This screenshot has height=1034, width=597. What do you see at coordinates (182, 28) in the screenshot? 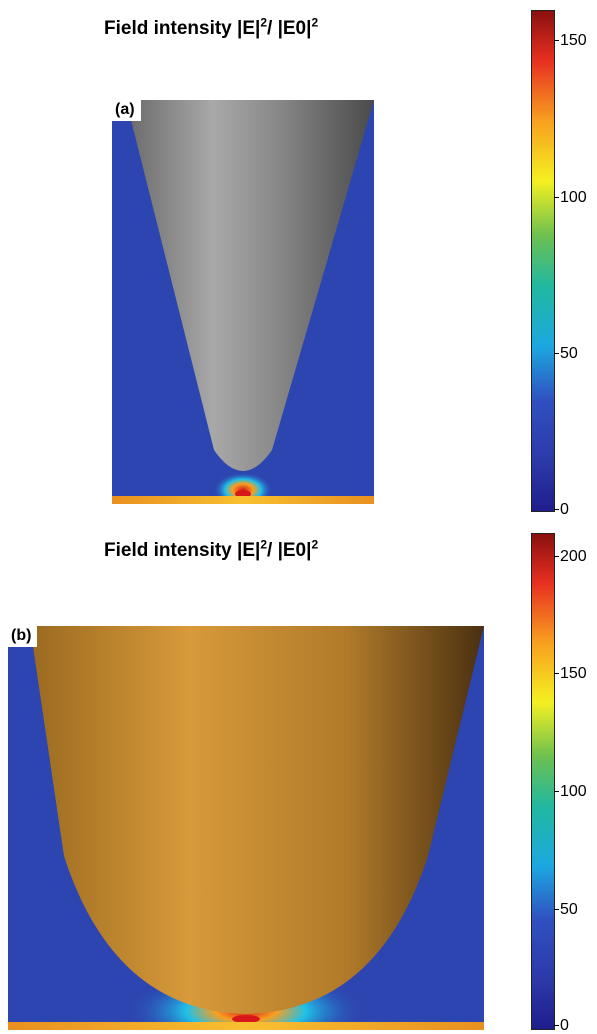
I see `panel-a-title-main: Field intensity |E|` at bounding box center [182, 28].